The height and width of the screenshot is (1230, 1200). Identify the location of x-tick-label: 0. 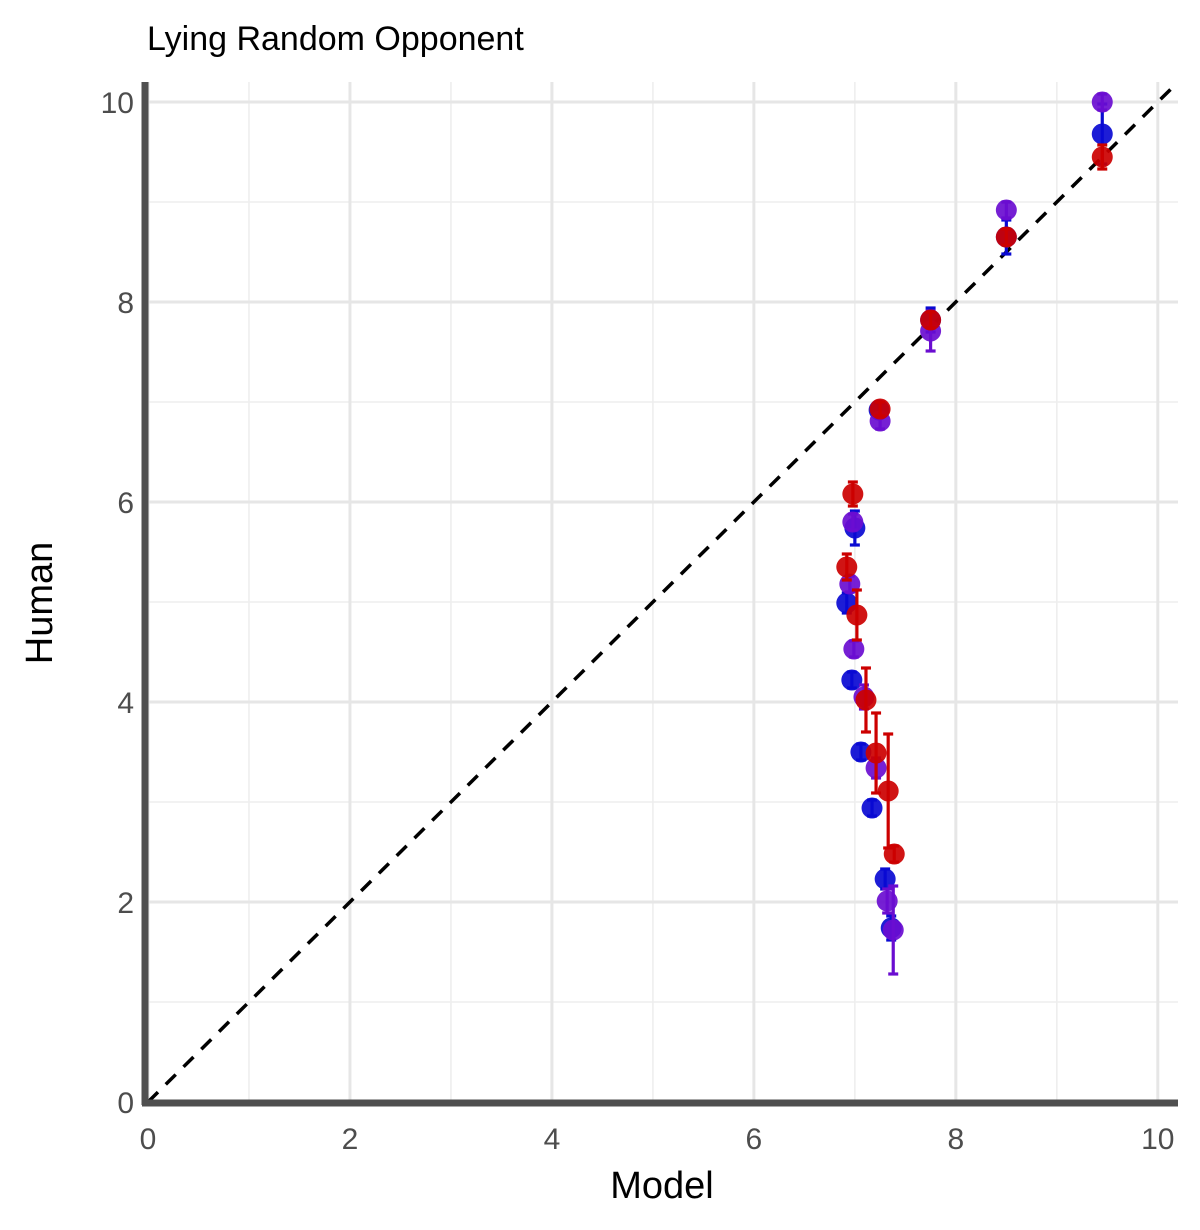
(148, 1139).